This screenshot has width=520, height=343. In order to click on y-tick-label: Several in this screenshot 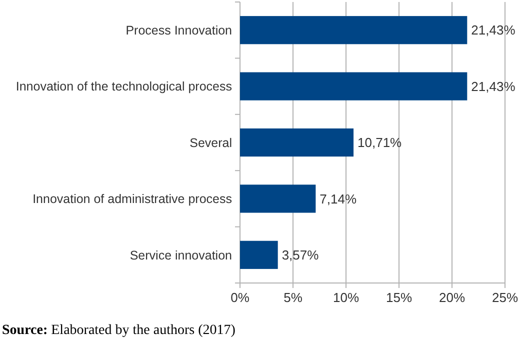, I will do `click(211, 143)`.